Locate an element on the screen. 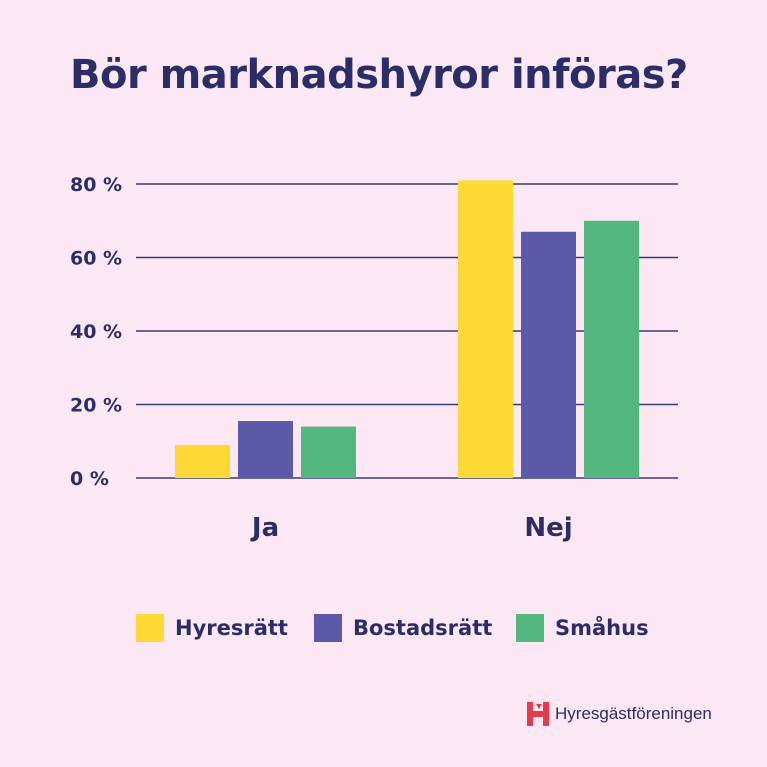 The width and height of the screenshot is (767, 767). y-tick-label: 20 % is located at coordinates (96, 406).